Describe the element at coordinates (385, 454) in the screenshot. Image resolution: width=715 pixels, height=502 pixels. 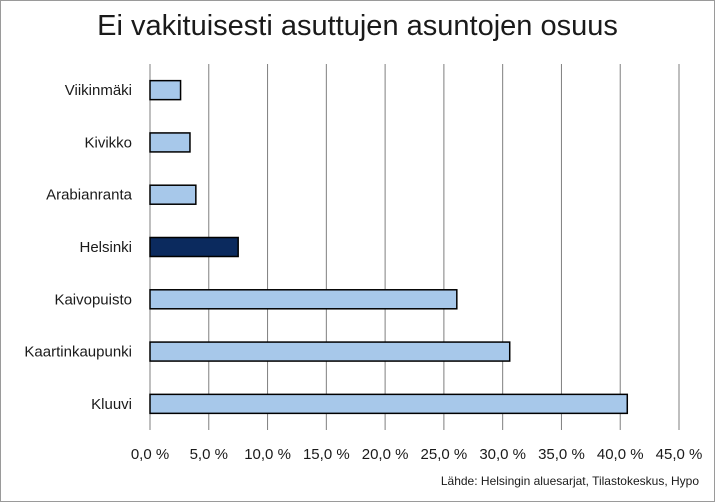
I see `x-tick-label: 20,0 %` at that location.